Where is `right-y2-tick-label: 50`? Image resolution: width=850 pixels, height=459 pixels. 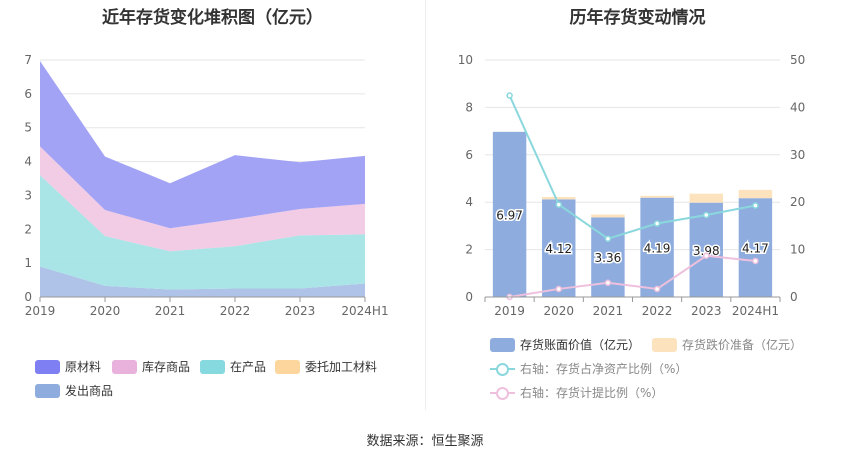
right-y2-tick-label: 50 is located at coordinates (797, 60).